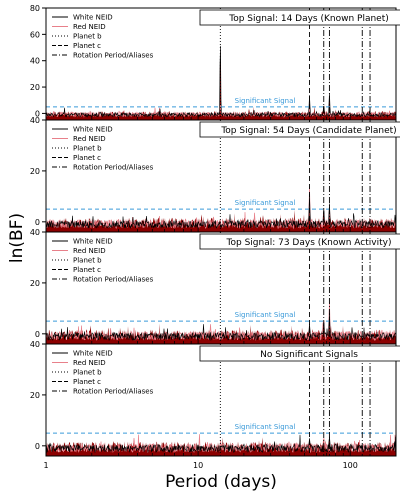  What do you see at coordinates (308, 19) in the screenshot?
I see `panel-title: Top Signal: 14 Days (Known Planet)` at bounding box center [308, 19].